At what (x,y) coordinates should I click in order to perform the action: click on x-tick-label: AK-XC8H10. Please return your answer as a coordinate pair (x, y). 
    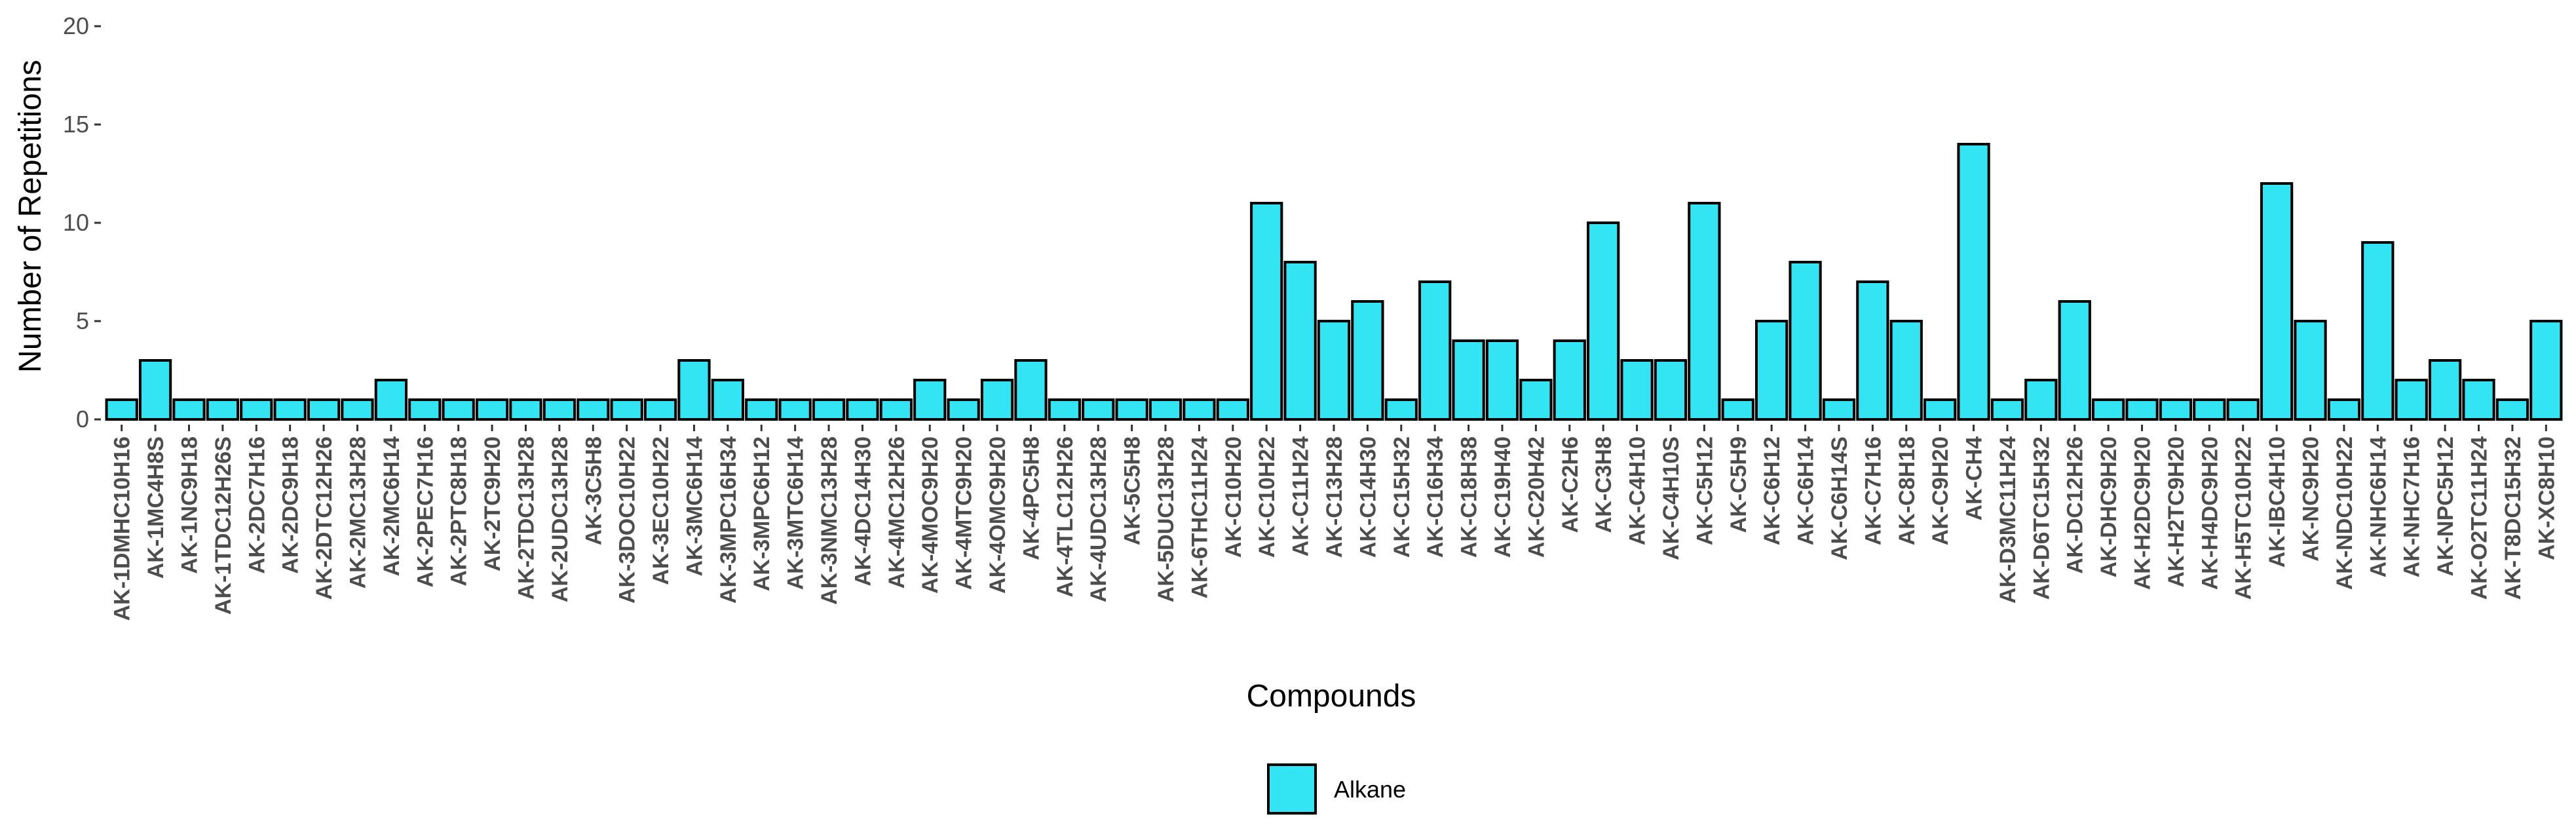
    Looking at the image, I should click on (2546, 498).